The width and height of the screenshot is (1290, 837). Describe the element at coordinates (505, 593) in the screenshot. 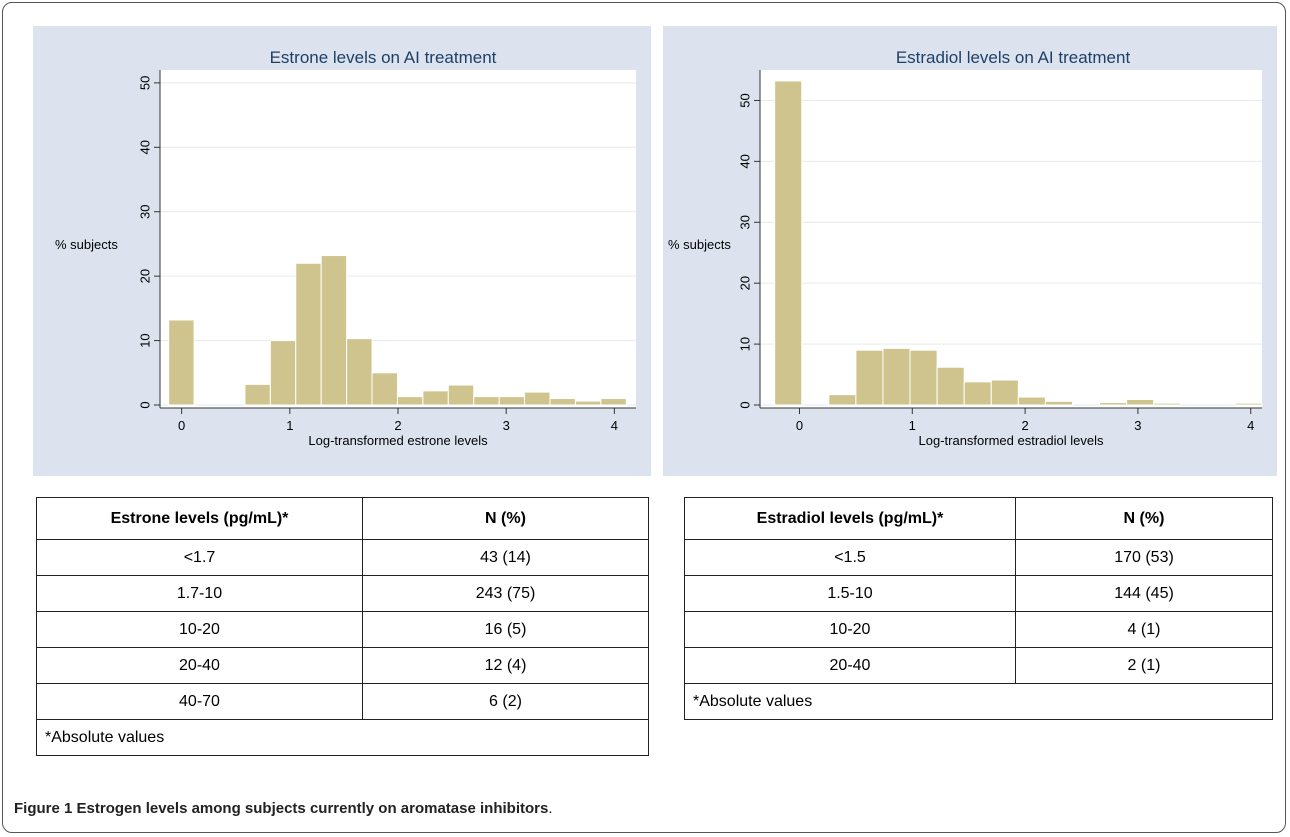

I see `estrone-n-cell: 243 (75)` at that location.